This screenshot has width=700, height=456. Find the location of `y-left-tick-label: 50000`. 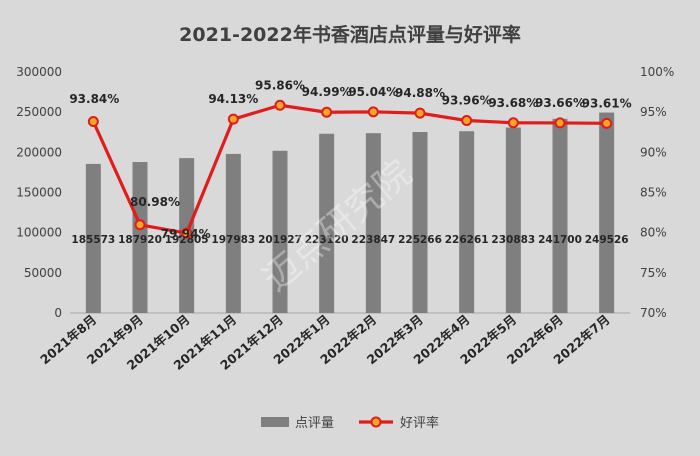

y-left-tick-label: 50000 is located at coordinates (43, 273).